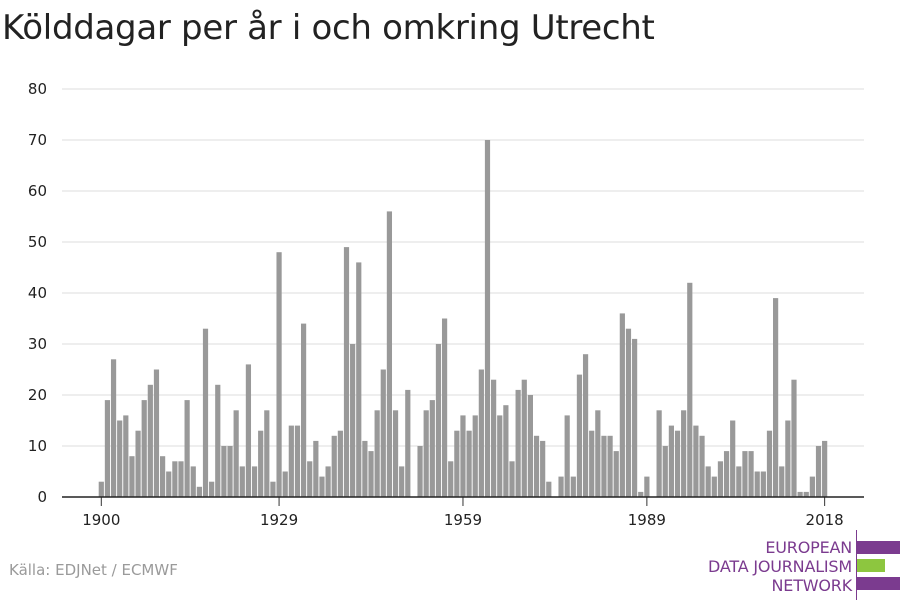  What do you see at coordinates (340, 463) in the screenshot?
I see `bar-1939` at bounding box center [340, 463].